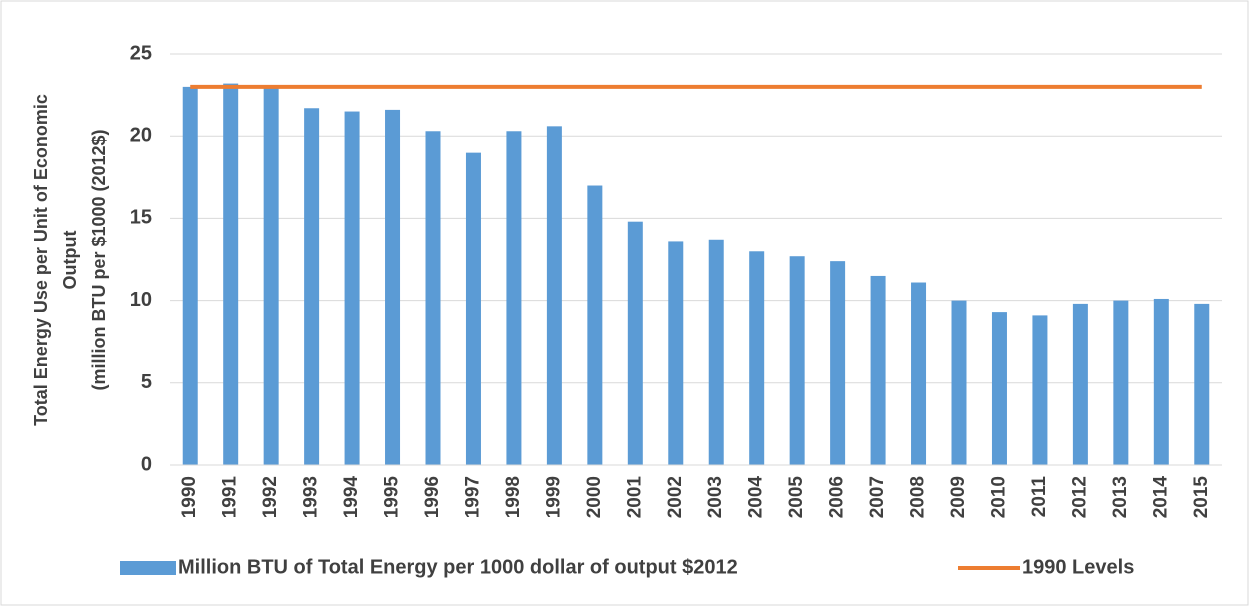 Image resolution: width=1250 pixels, height=612 pixels. What do you see at coordinates (553, 497) in the screenshot?
I see `x-tick-label: 1999` at bounding box center [553, 497].